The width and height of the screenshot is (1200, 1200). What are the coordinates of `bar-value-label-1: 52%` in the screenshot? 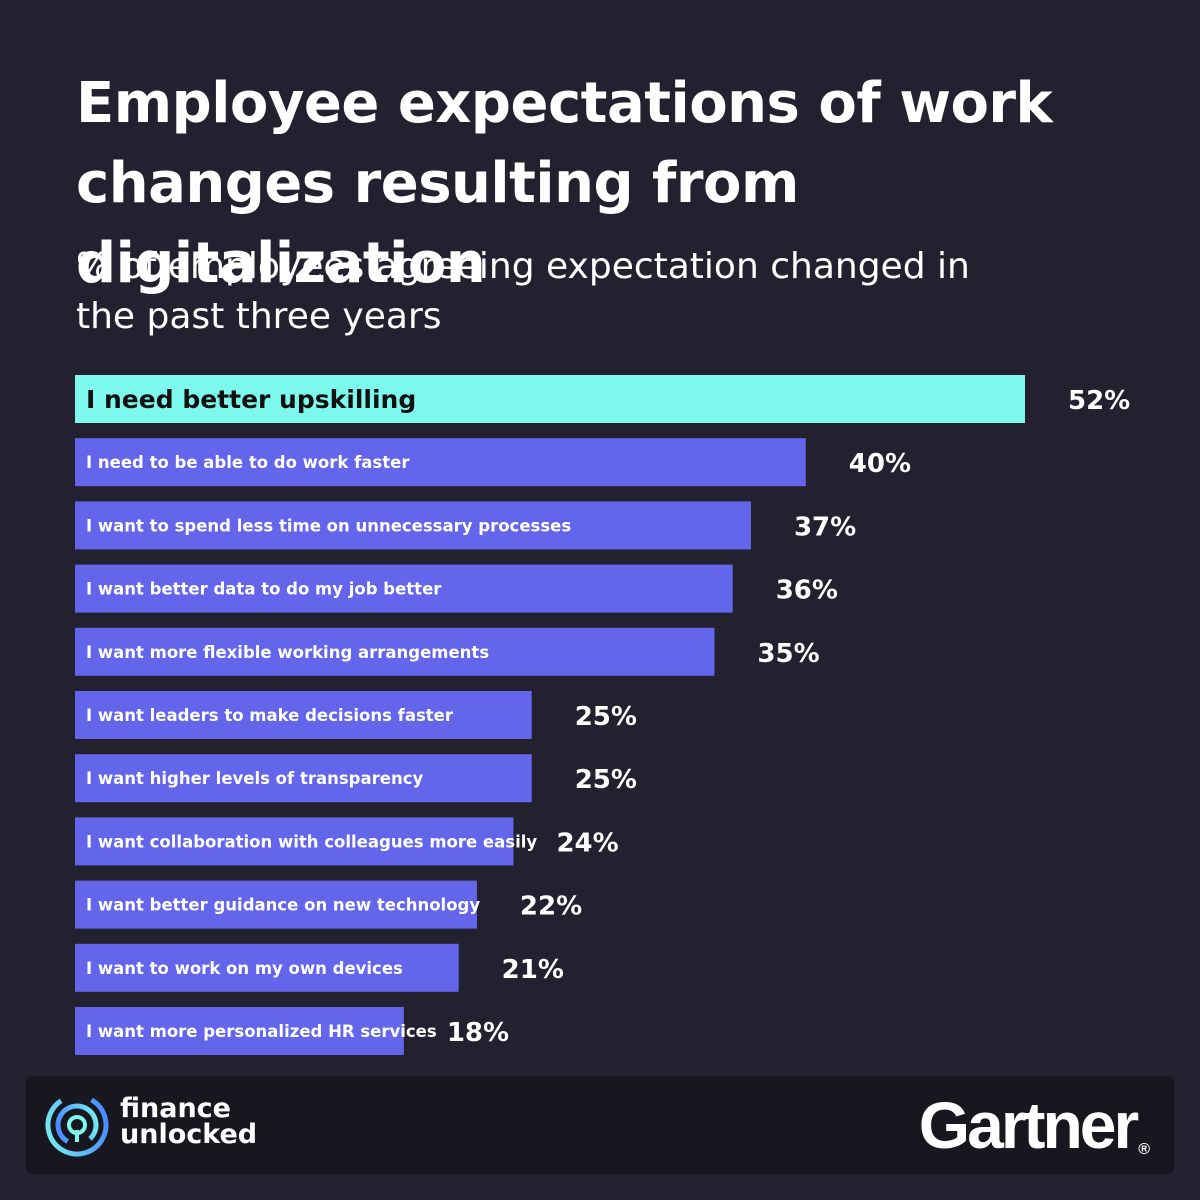 It's located at (1099, 401).